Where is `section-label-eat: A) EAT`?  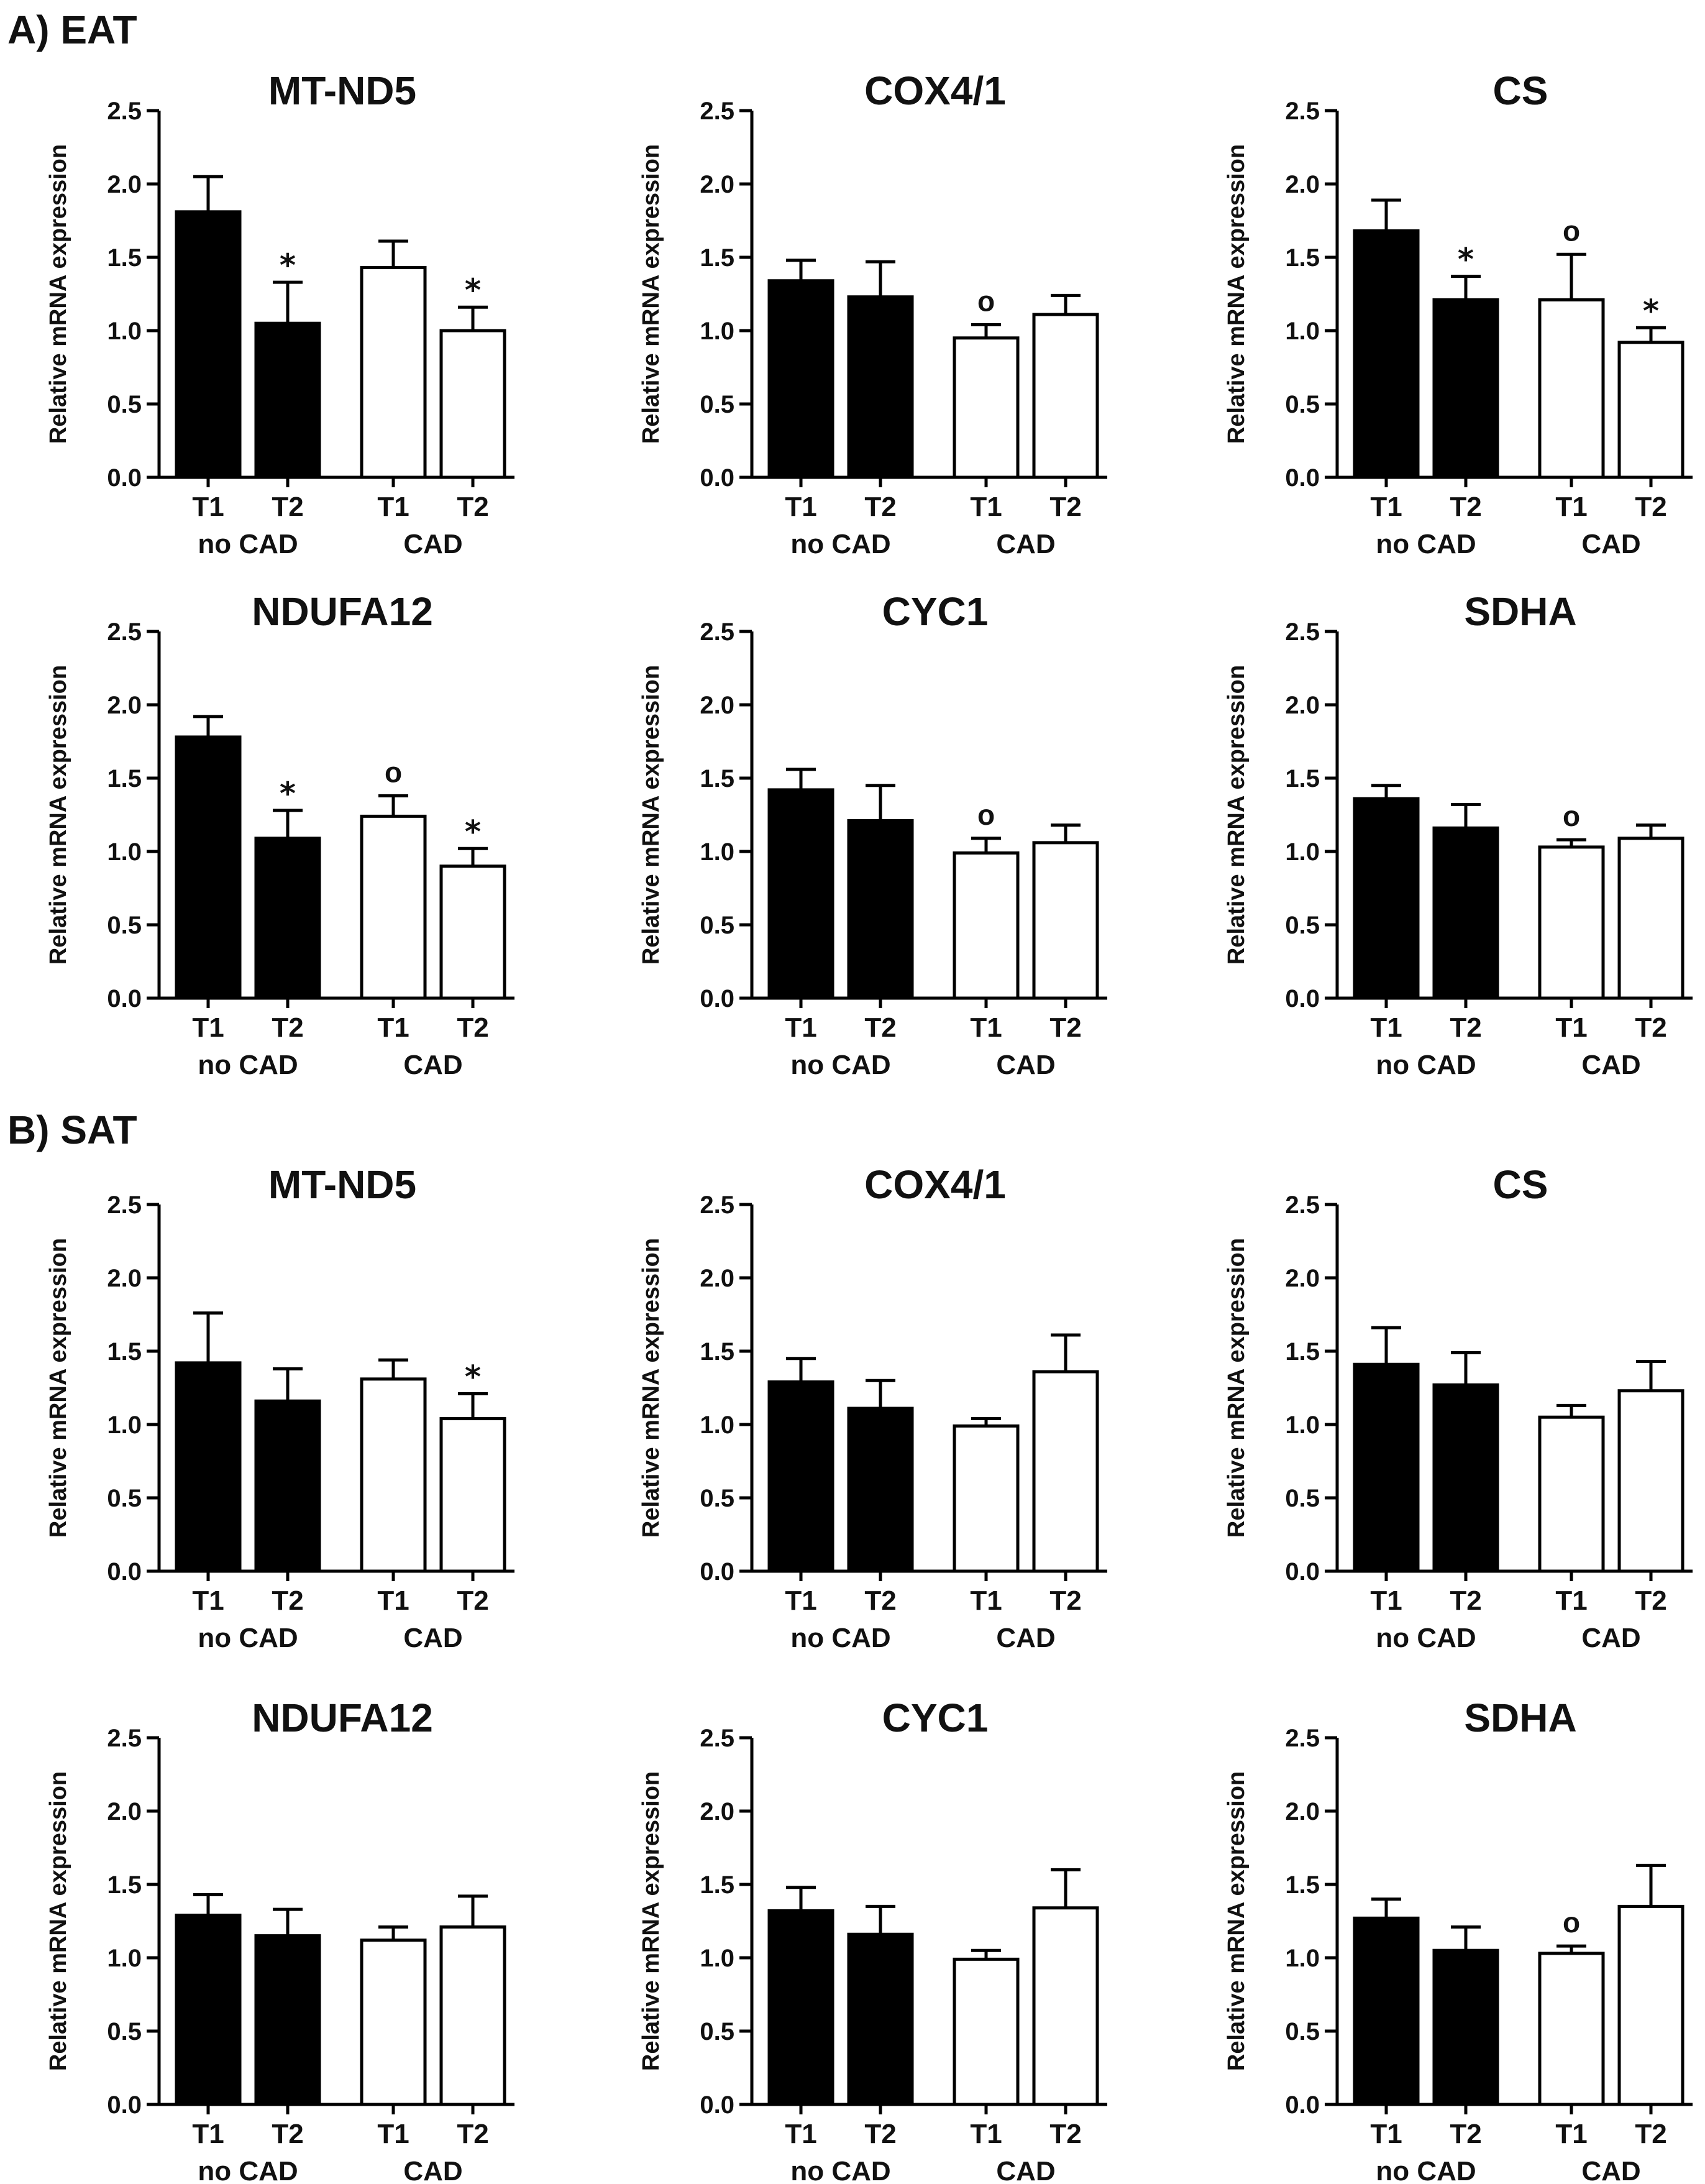 section-label-eat: A) EAT is located at coordinates (72, 29).